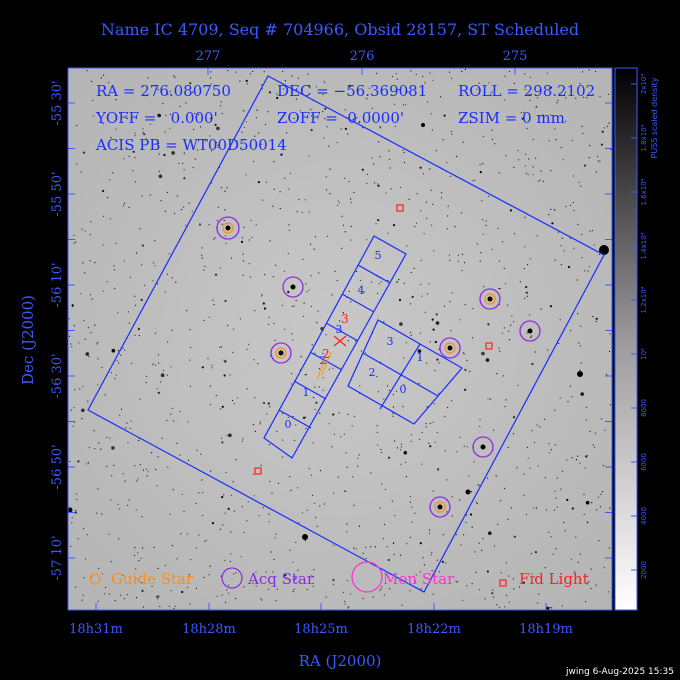  What do you see at coordinates (228, 228) in the screenshot?
I see `acq-star-marker` at bounding box center [228, 228].